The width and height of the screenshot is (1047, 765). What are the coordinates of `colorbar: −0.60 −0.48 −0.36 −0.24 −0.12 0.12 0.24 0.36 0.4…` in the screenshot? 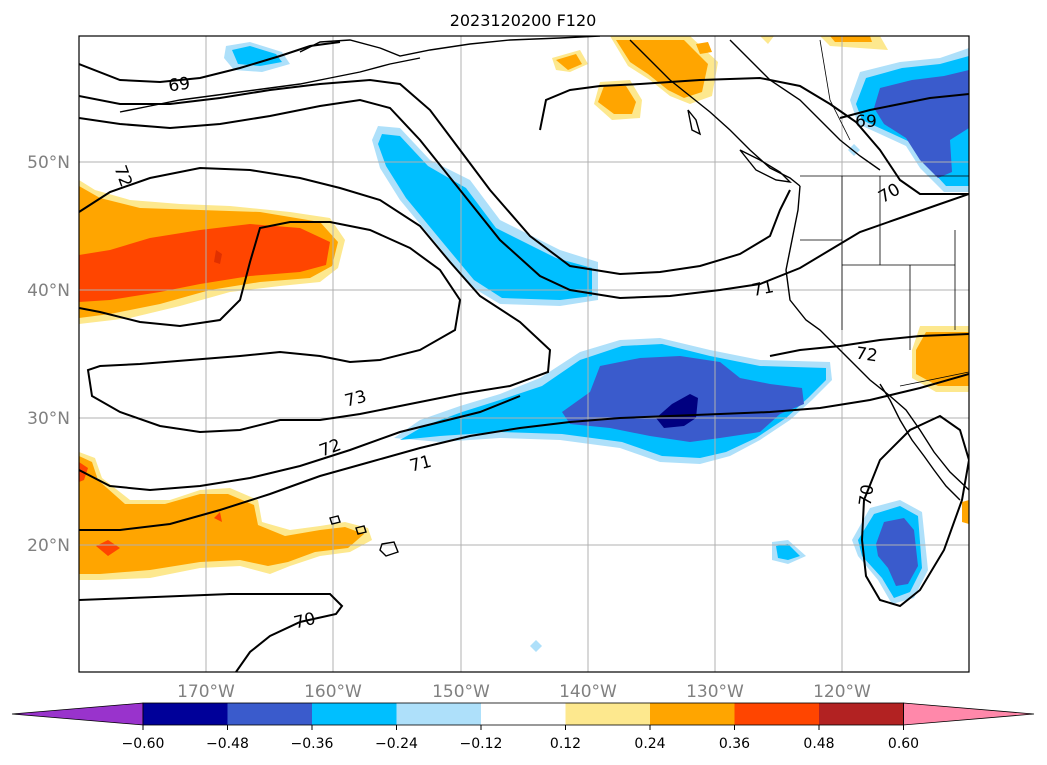 It's located at (523, 727).